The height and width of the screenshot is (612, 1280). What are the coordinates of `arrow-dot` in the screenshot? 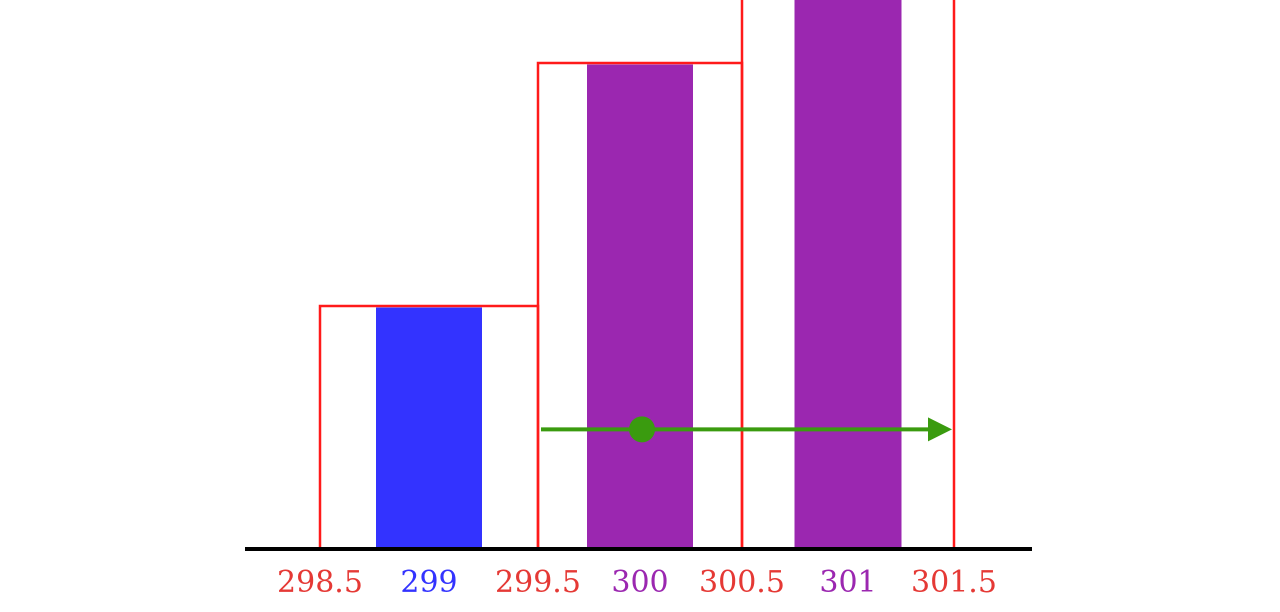 It's located at (642, 429).